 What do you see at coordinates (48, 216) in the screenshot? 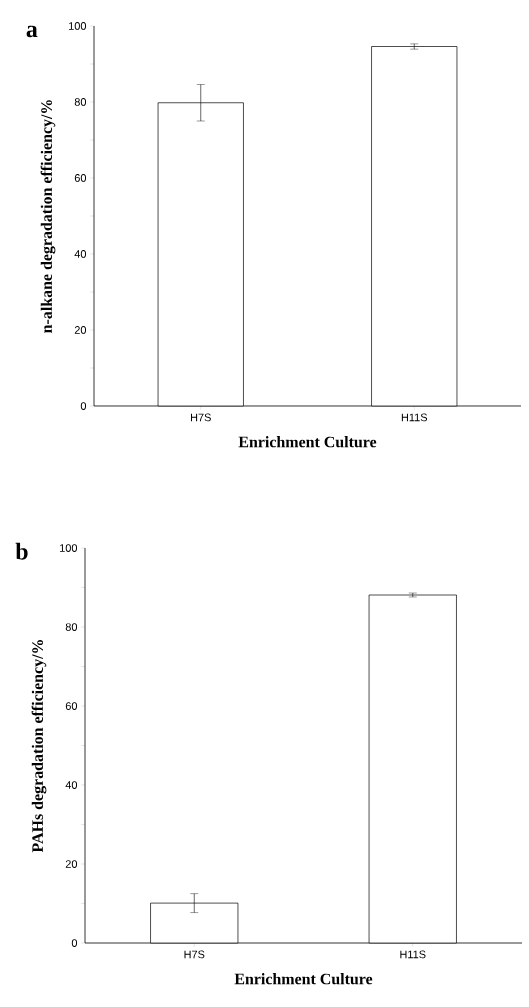
I see `y-axis-title: n-alkane degradation efficiency/%` at bounding box center [48, 216].